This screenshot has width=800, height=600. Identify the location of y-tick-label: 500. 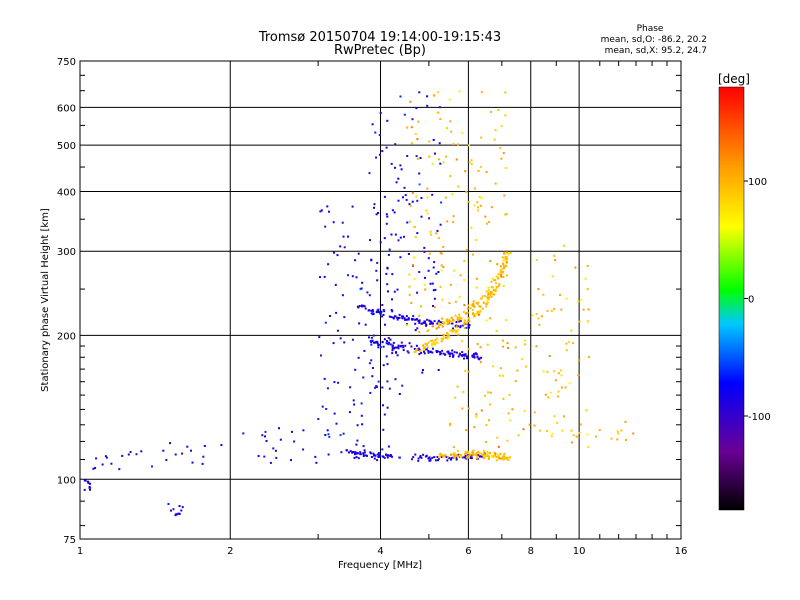
(66, 146).